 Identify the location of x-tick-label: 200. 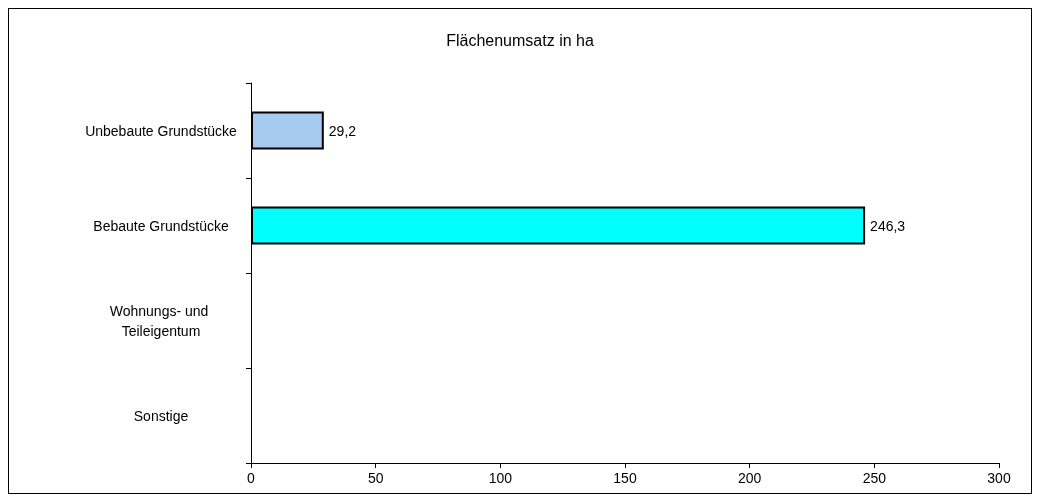
(749, 478).